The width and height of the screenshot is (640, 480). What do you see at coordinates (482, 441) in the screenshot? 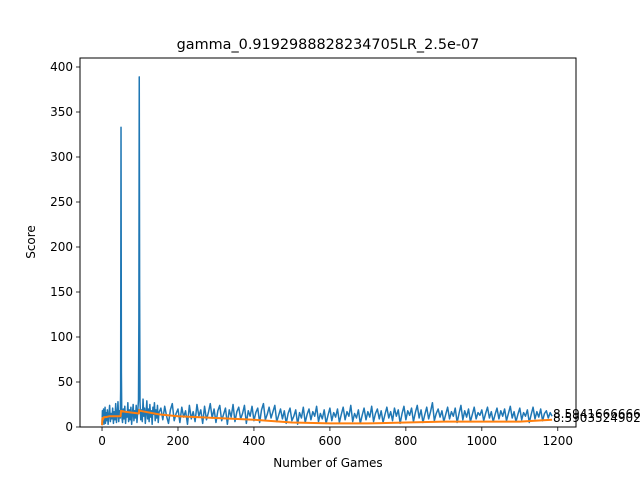
I see `x-tick-label: 1000` at bounding box center [482, 441].